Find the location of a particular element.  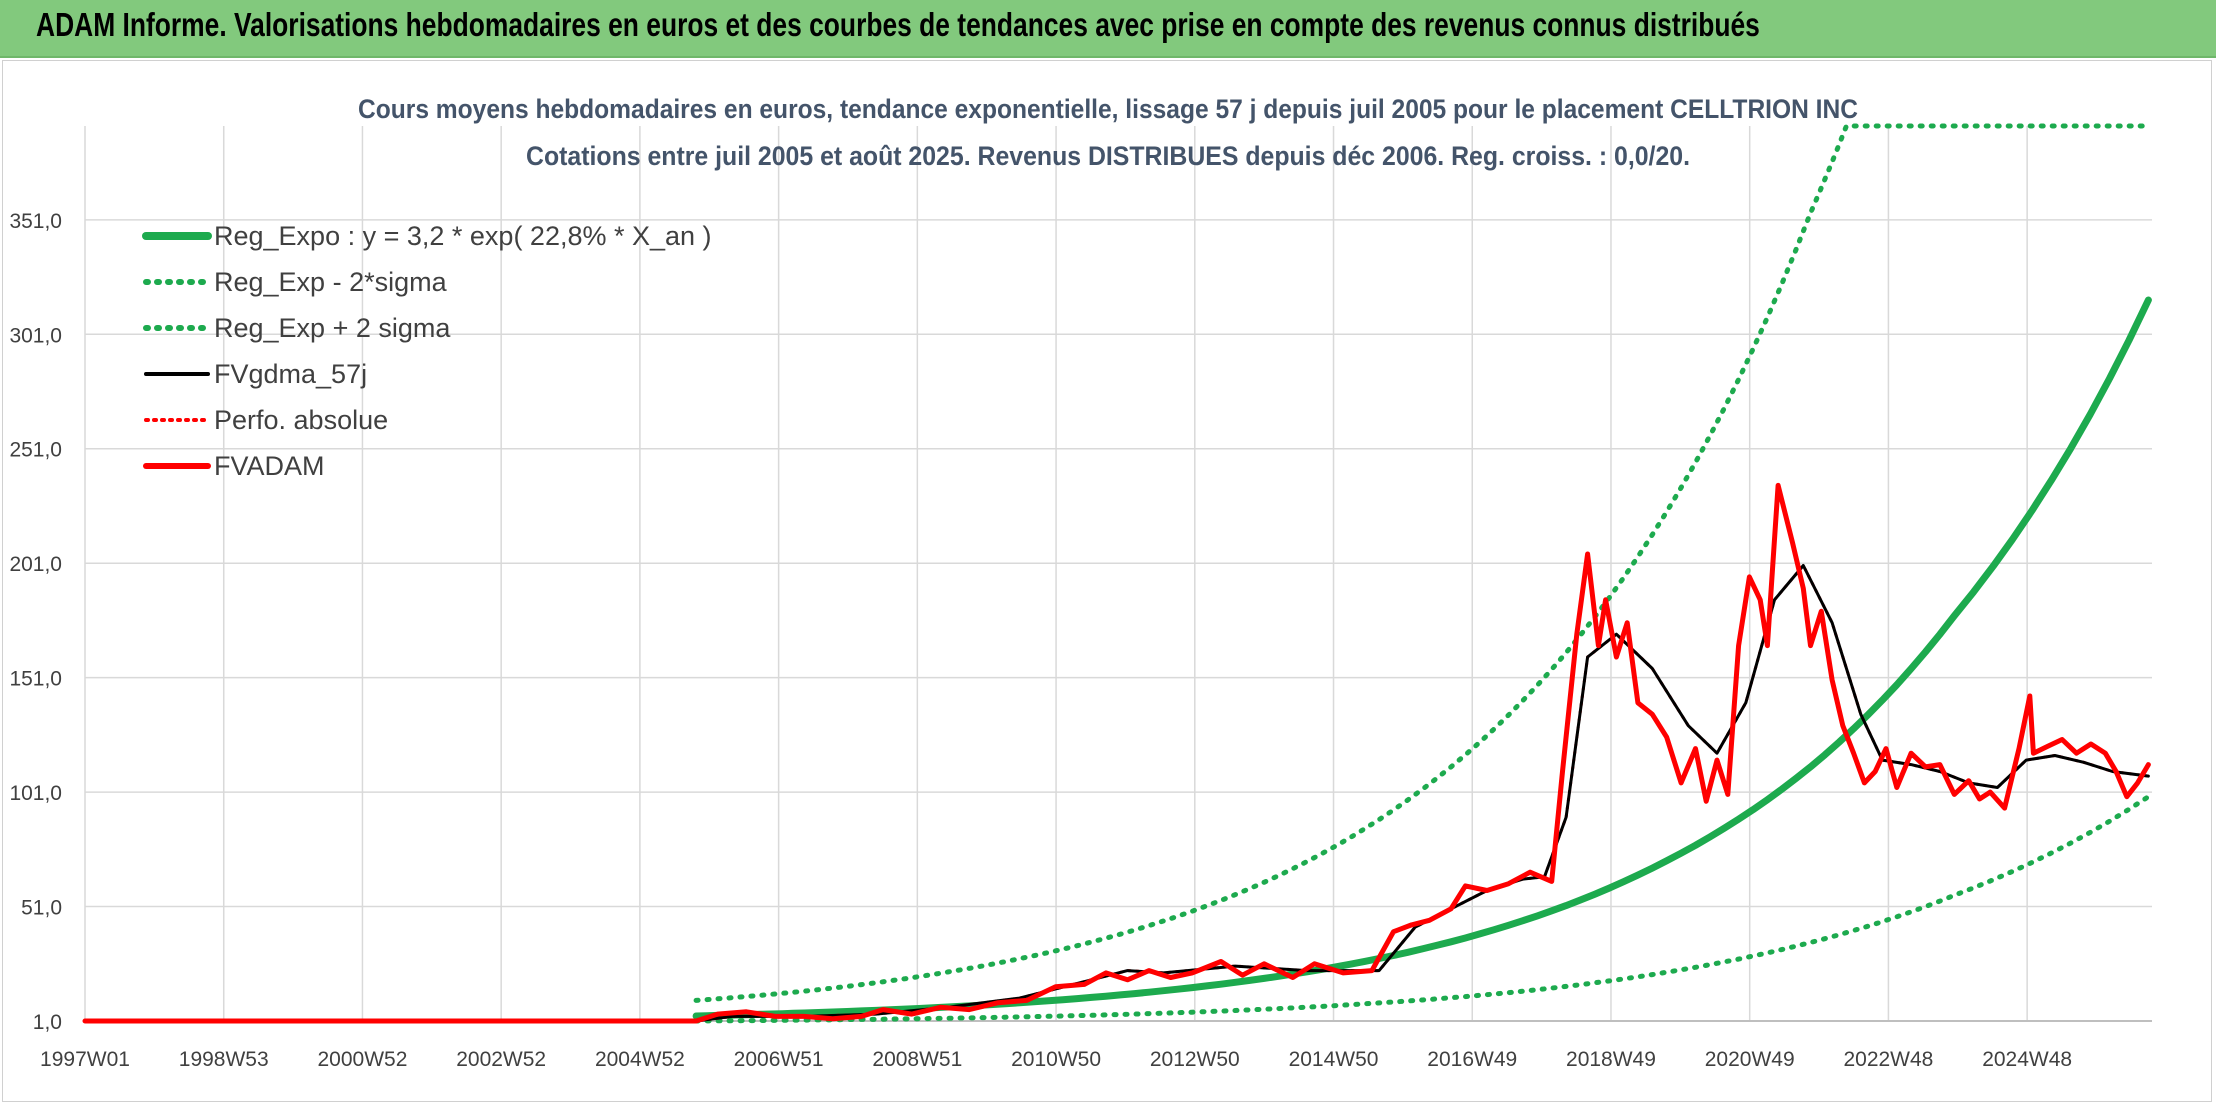

x-tick-label: 2016W49 is located at coordinates (1472, 1059).